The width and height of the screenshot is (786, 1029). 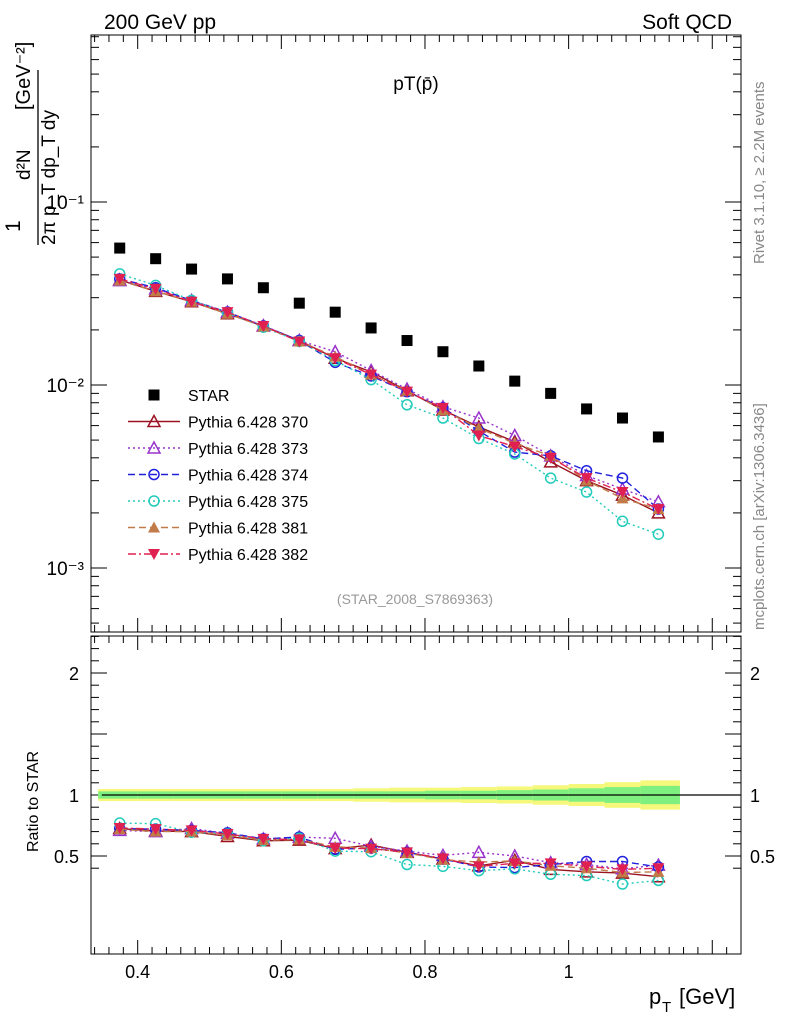 What do you see at coordinates (24, 76) in the screenshot?
I see `y-label-unit: [GeV⁻²]` at bounding box center [24, 76].